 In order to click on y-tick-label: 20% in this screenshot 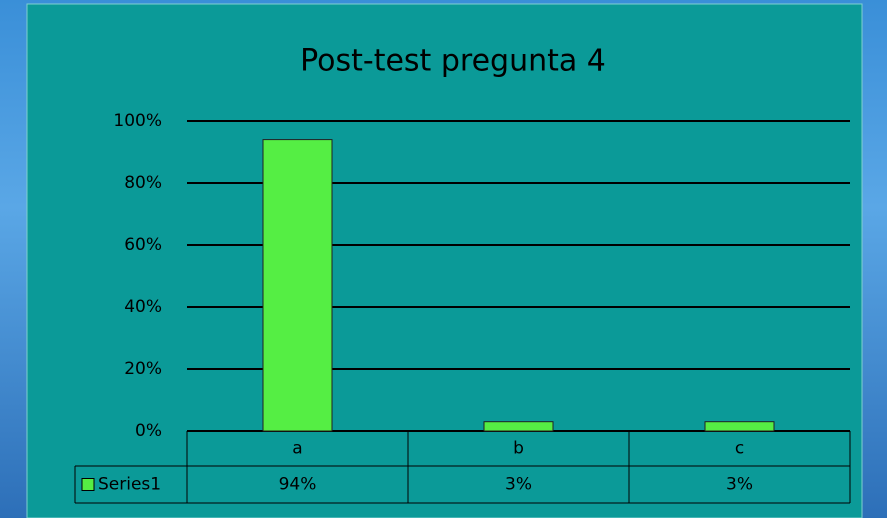, I will do `click(143, 369)`.